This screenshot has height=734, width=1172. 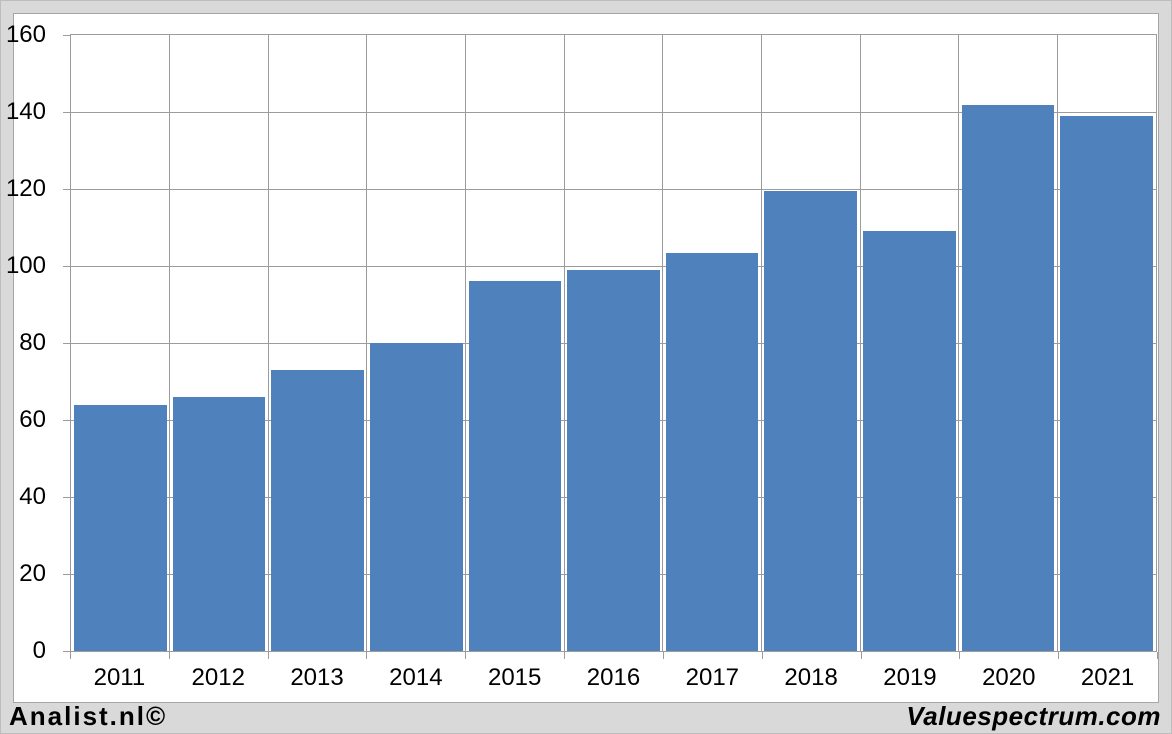 What do you see at coordinates (613, 677) in the screenshot?
I see `x-axis-label-2016: 2016` at bounding box center [613, 677].